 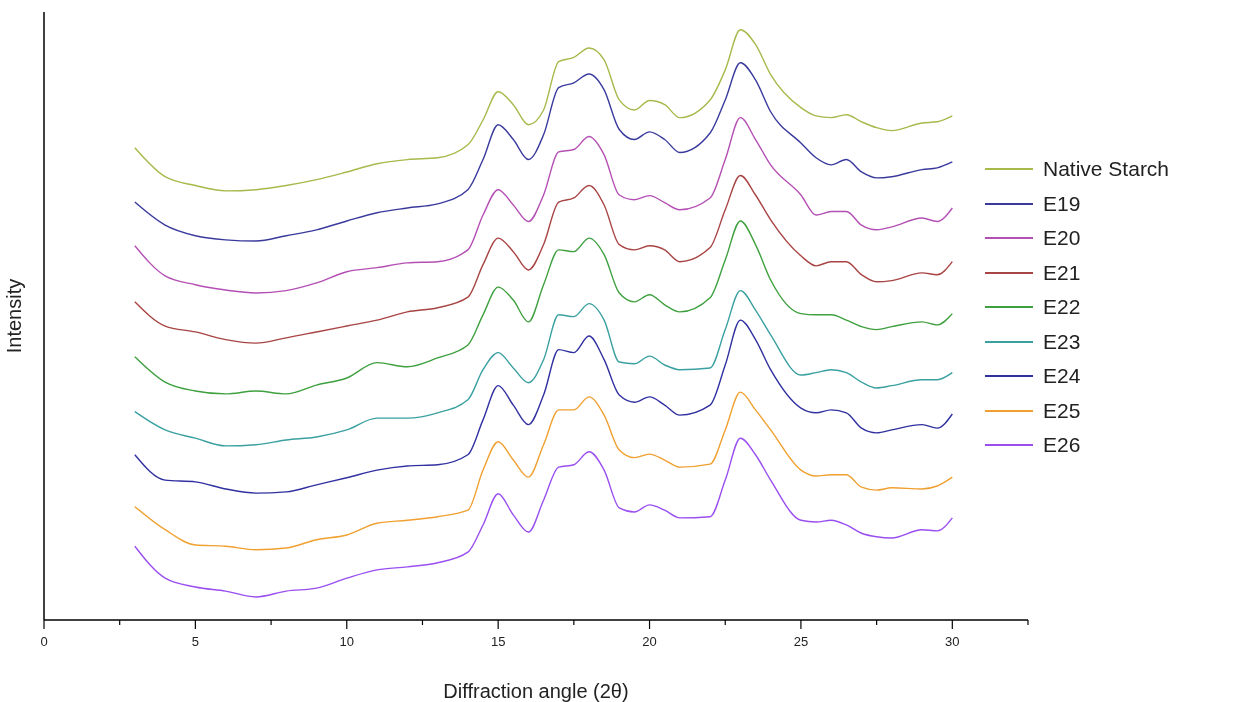 I want to click on x-tick-label: 15, so click(x=498, y=641).